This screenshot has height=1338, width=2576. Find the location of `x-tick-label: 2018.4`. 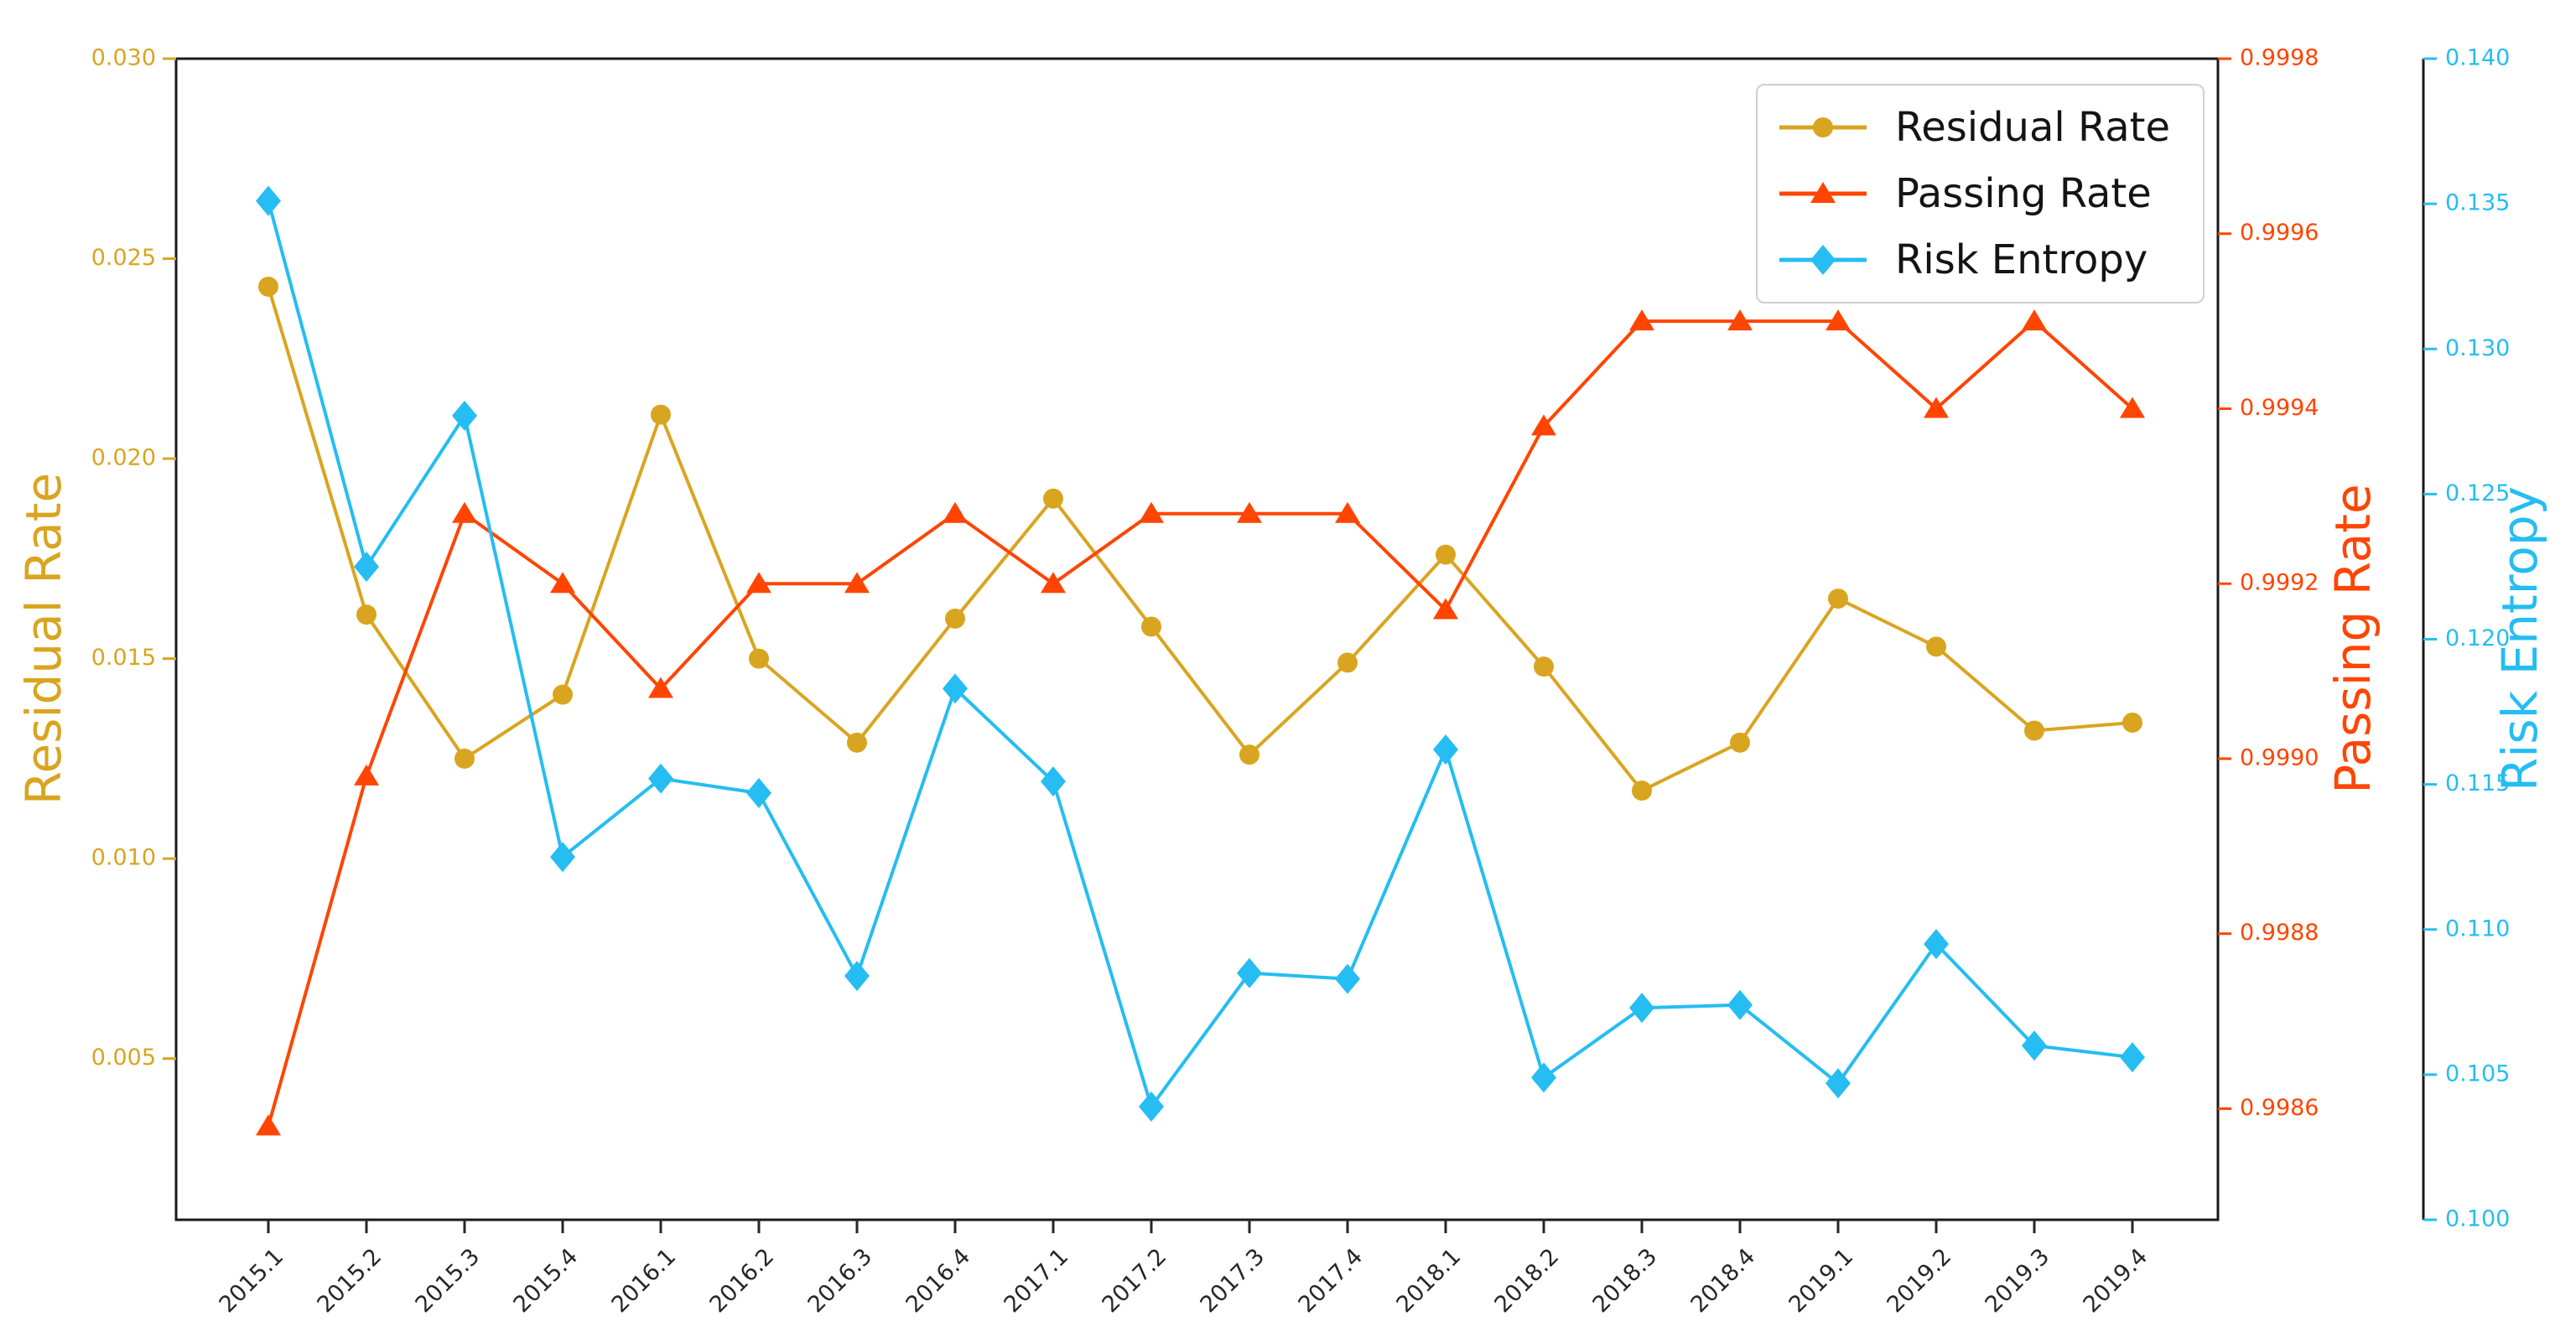

x-tick-label: 2018.4 is located at coordinates (1723, 1280).